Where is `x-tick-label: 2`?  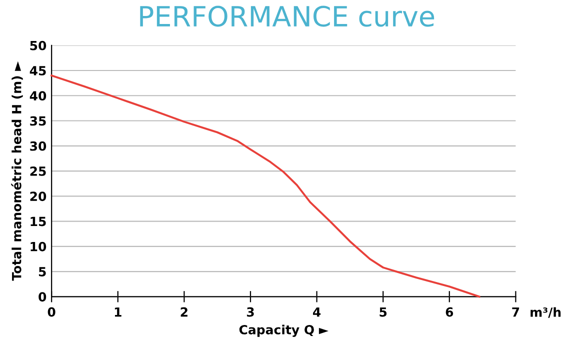
x-tick-label: 2 is located at coordinates (184, 312).